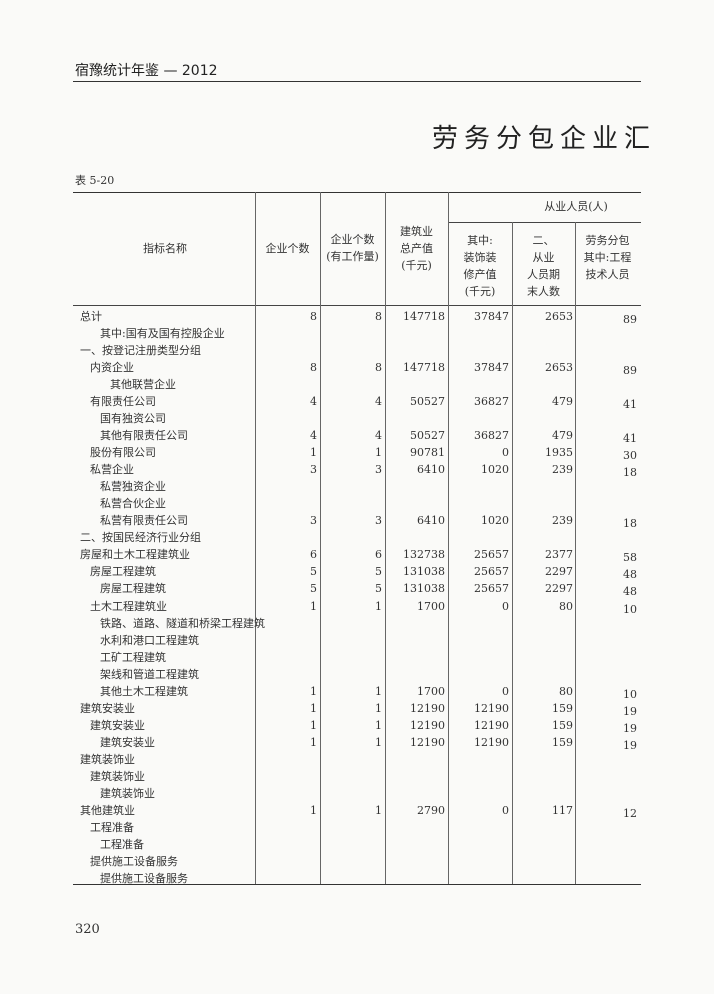  I want to click on cell-value: 479, so click(562, 436).